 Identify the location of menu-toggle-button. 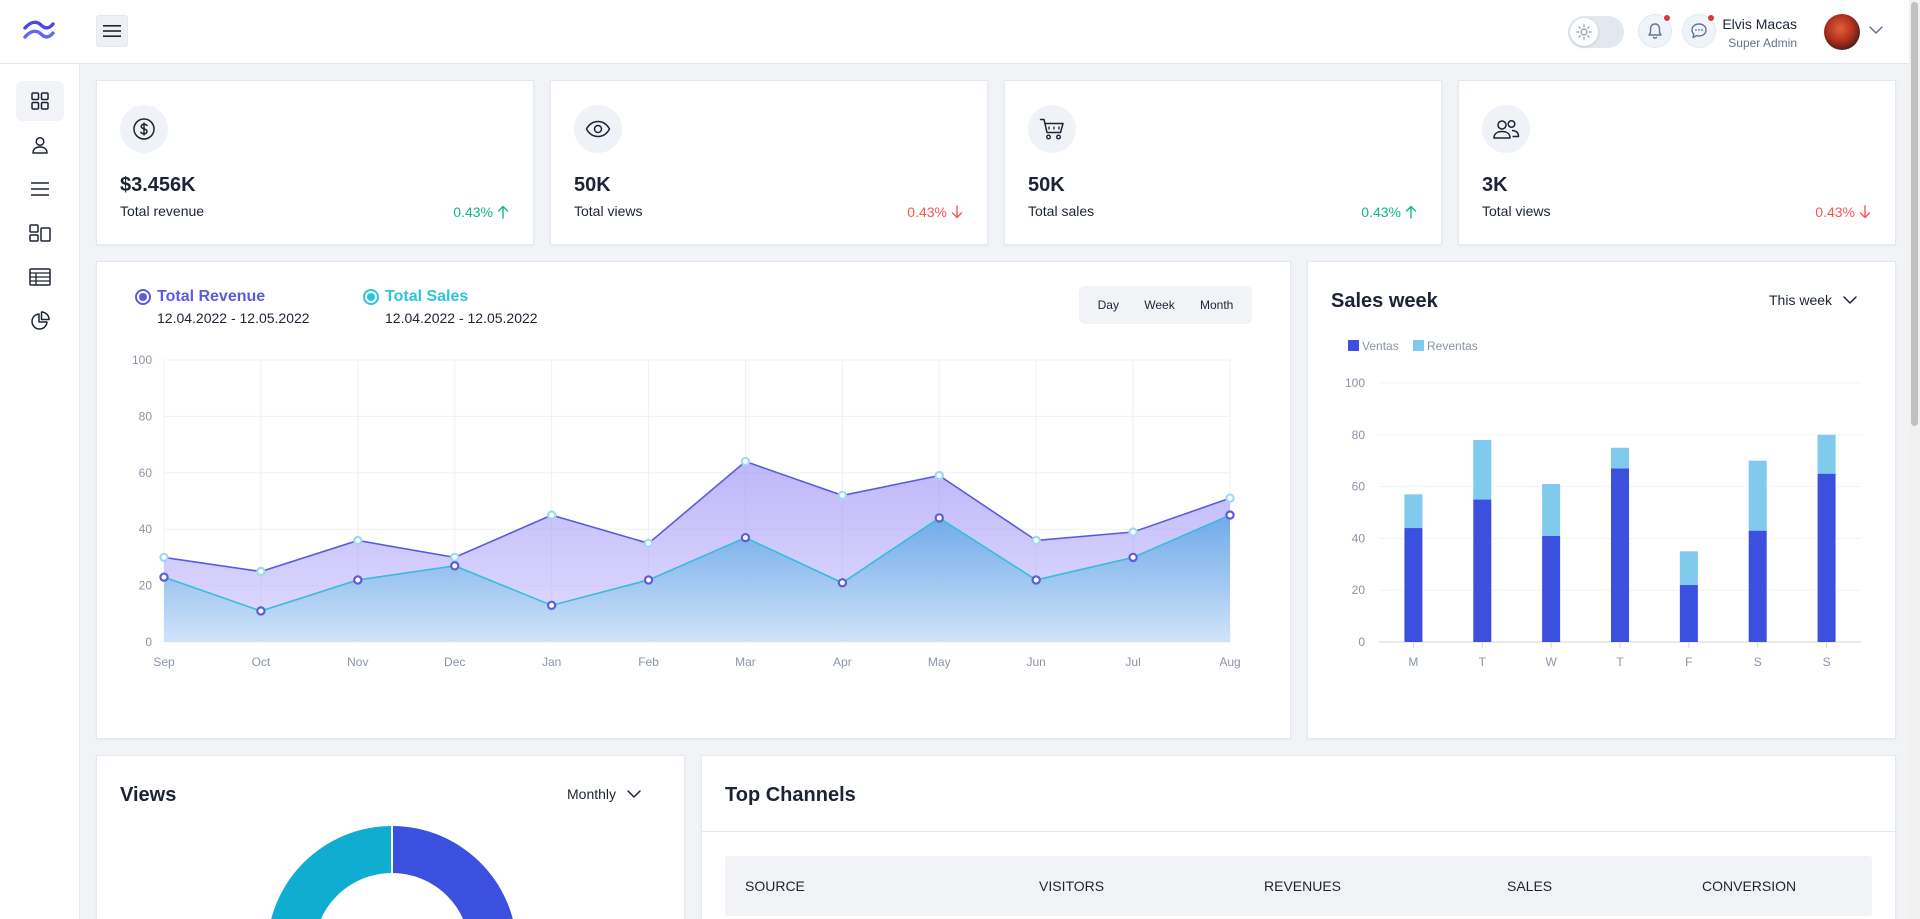
(112, 31).